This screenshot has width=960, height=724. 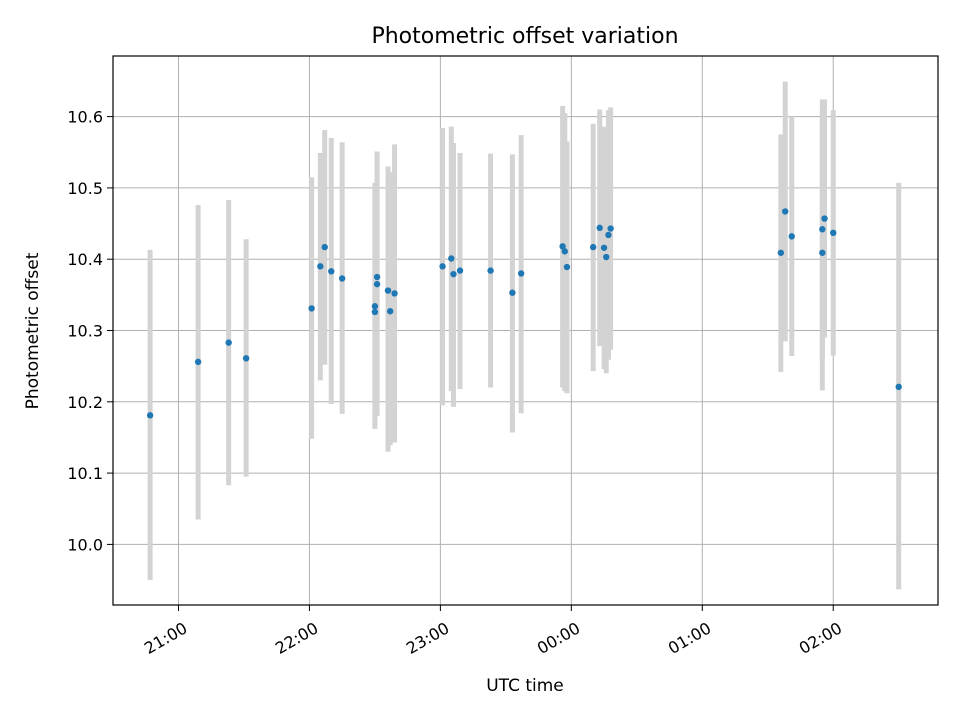 I want to click on x-tick-label: 21:00, so click(x=165, y=638).